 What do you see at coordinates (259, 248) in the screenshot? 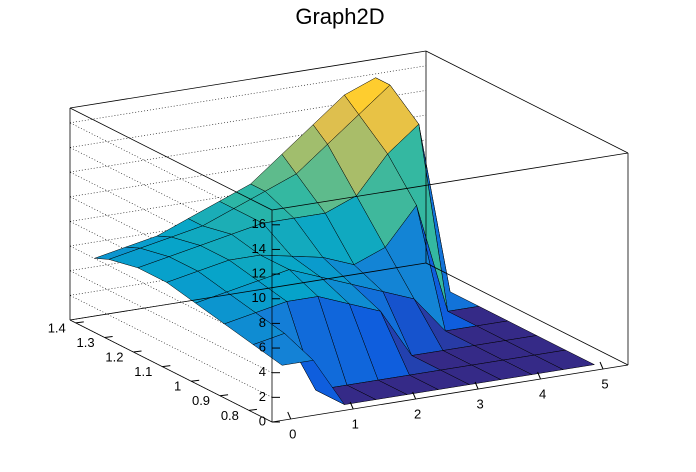
I see `z-tick-label: 14` at bounding box center [259, 248].